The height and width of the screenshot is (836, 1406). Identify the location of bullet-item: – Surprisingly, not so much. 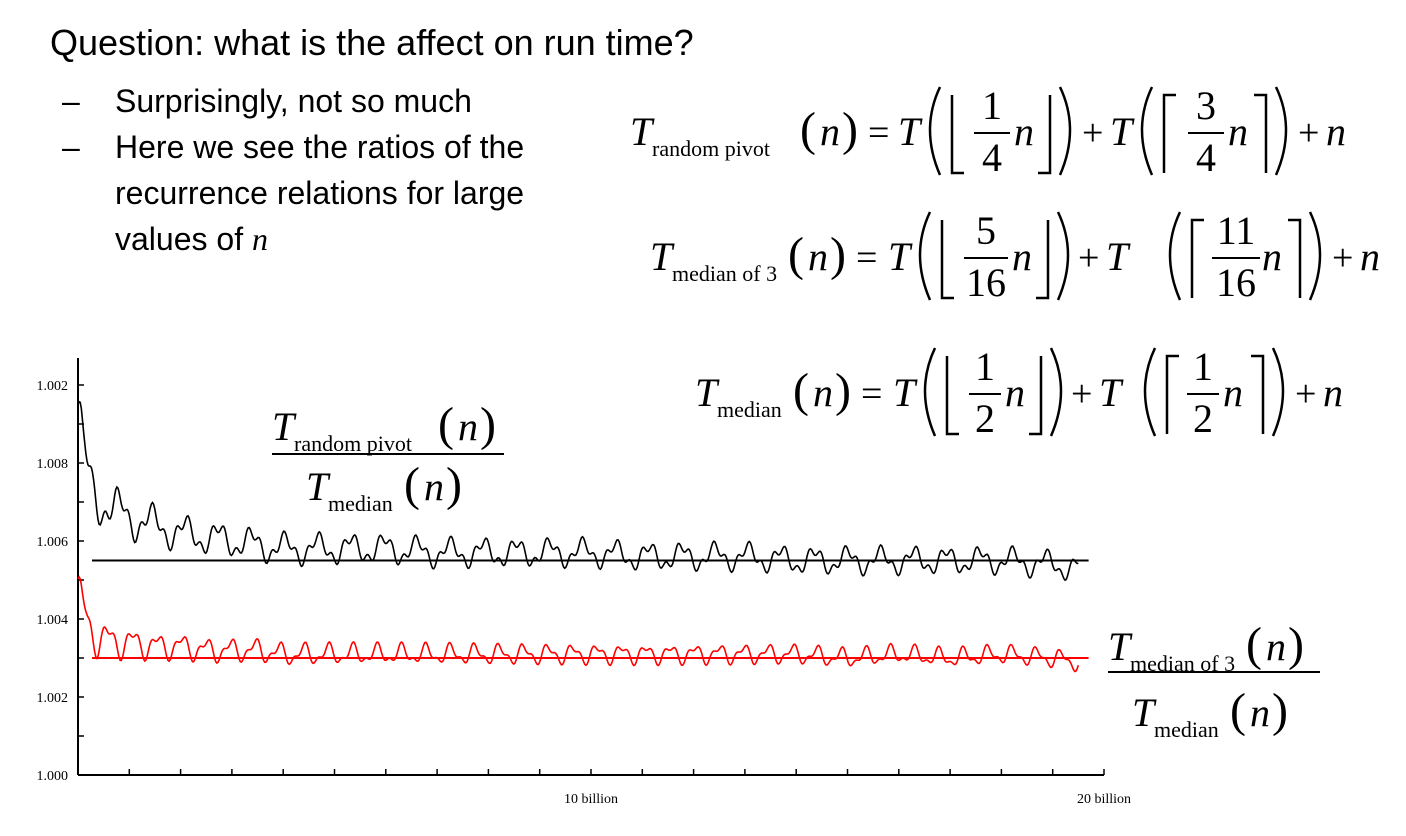
(348, 101).